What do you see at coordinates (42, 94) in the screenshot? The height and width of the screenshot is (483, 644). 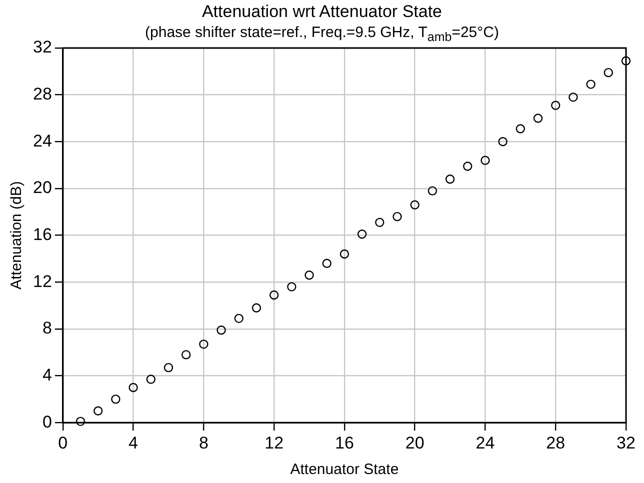 I see `y-tick-label: 28` at bounding box center [42, 94].